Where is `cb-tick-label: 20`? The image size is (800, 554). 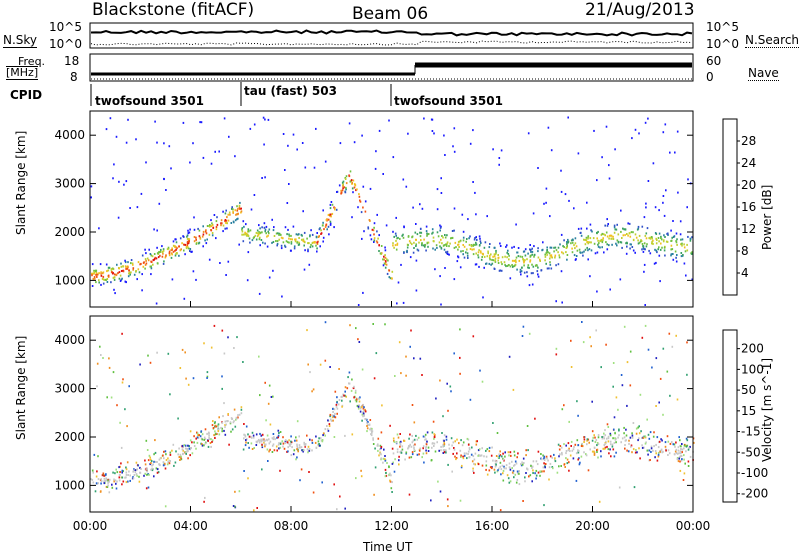
cb-tick-label: 20 is located at coordinates (748, 185).